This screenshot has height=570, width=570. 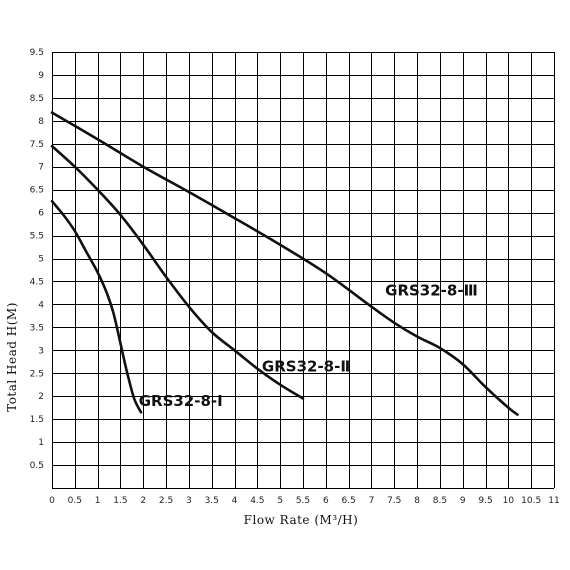 What do you see at coordinates (306, 366) in the screenshot?
I see `series-label-2: GRS32-8-Ⅱ` at bounding box center [306, 366].